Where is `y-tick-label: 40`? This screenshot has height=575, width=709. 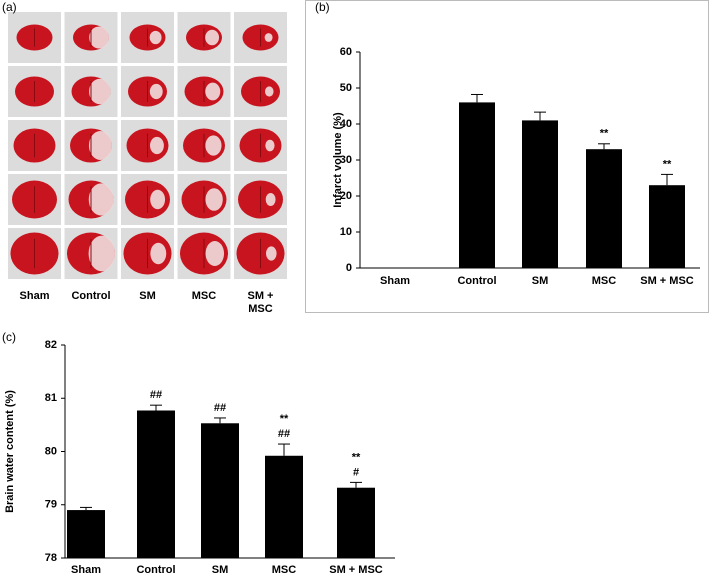
y-tick-label: 40 is located at coordinates (346, 124).